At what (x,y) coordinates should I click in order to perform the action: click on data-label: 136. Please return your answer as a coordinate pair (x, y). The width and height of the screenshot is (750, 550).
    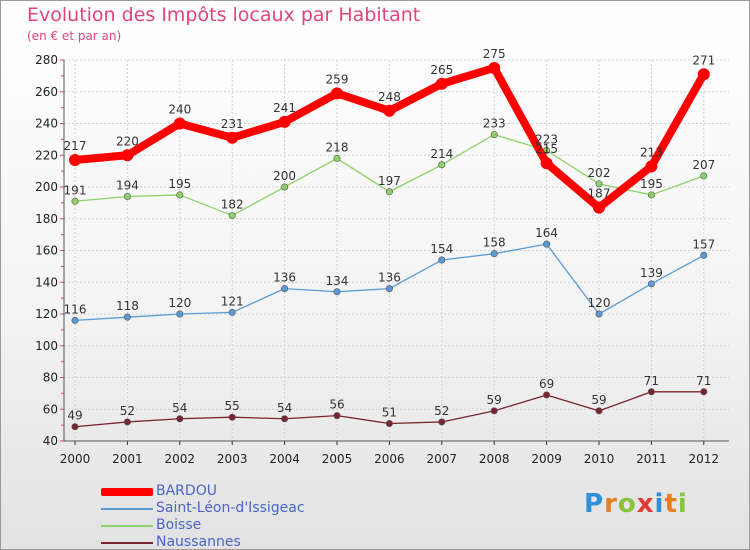
    Looking at the image, I should click on (389, 278).